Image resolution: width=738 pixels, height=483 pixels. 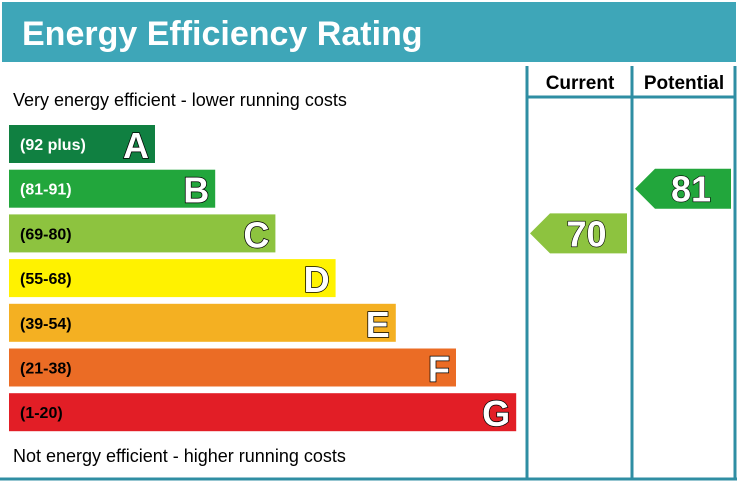 I want to click on band-range-label: (1-20), so click(x=41, y=413).